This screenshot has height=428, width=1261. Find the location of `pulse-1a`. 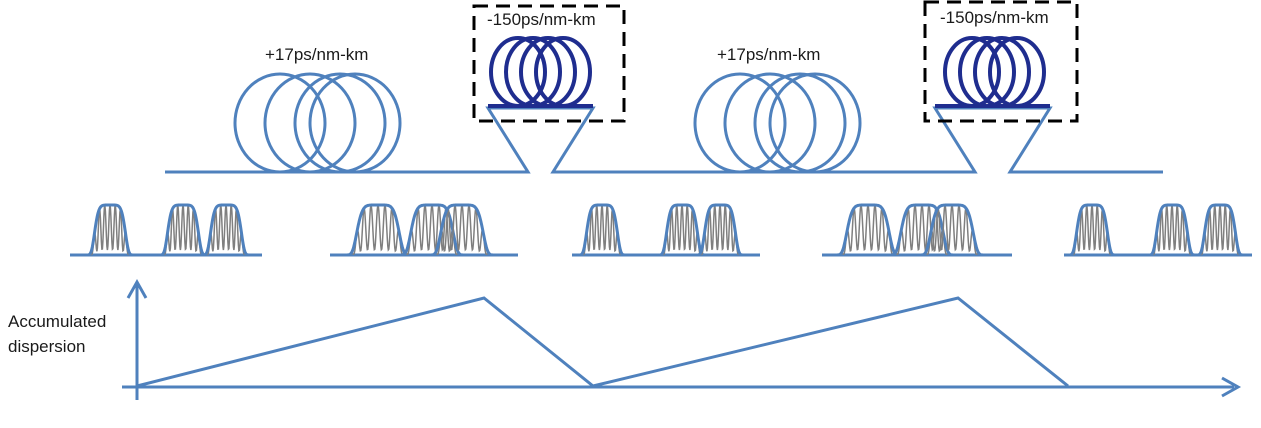

pulse-1a is located at coordinates (110, 230).